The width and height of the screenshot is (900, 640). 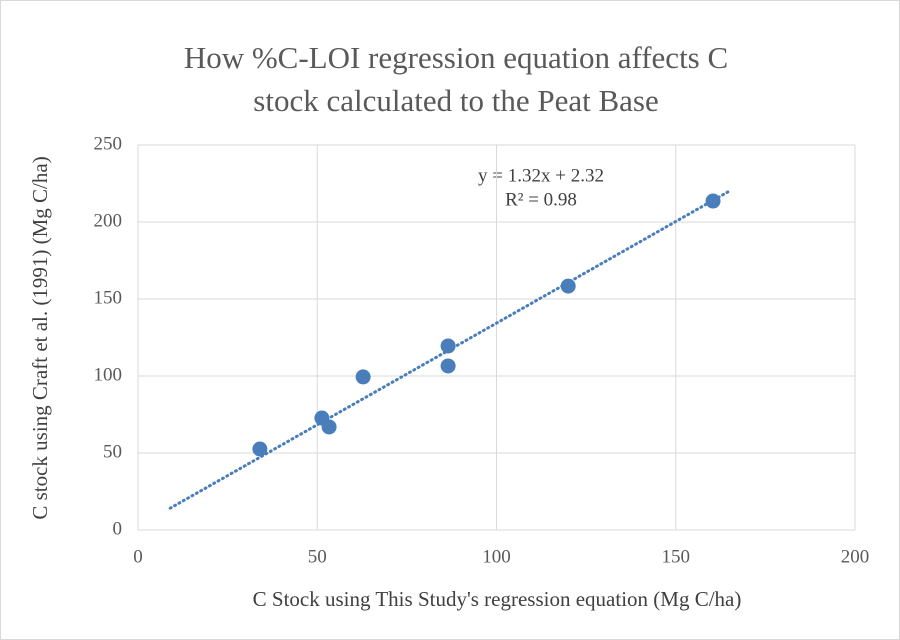 I want to click on y-tick-label: 50, so click(x=112, y=451).